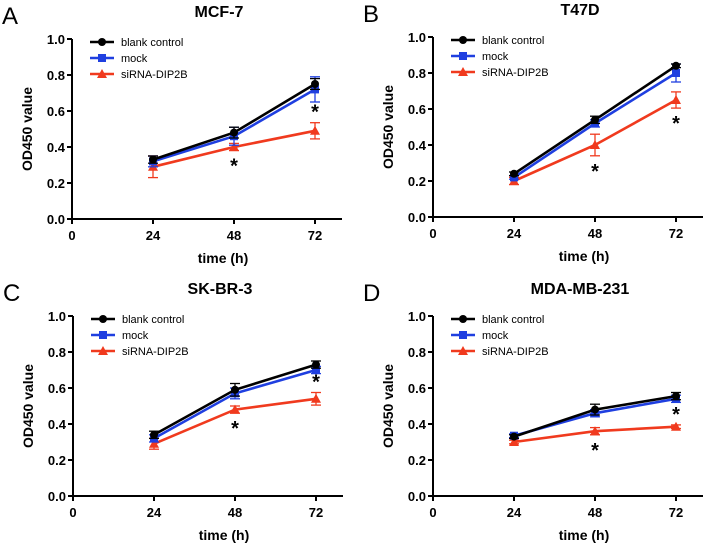 Image resolution: width=708 pixels, height=544 pixels. I want to click on panel-label: B, so click(371, 14).